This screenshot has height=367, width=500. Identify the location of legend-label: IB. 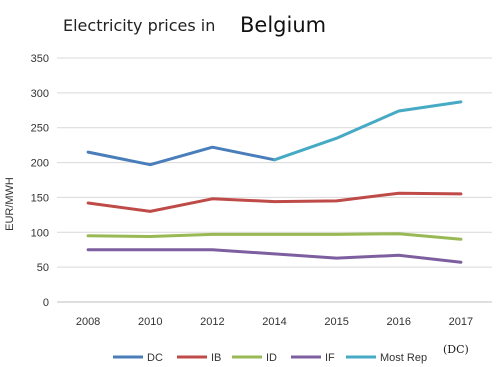
(216, 358).